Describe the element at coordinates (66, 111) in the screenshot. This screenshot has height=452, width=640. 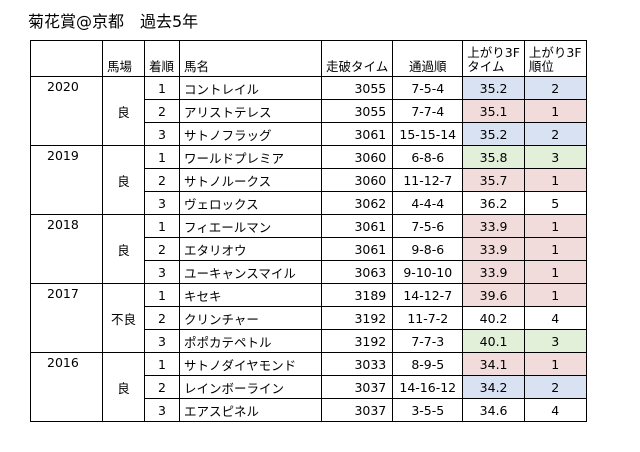
I see `year-cell: 2020` at that location.